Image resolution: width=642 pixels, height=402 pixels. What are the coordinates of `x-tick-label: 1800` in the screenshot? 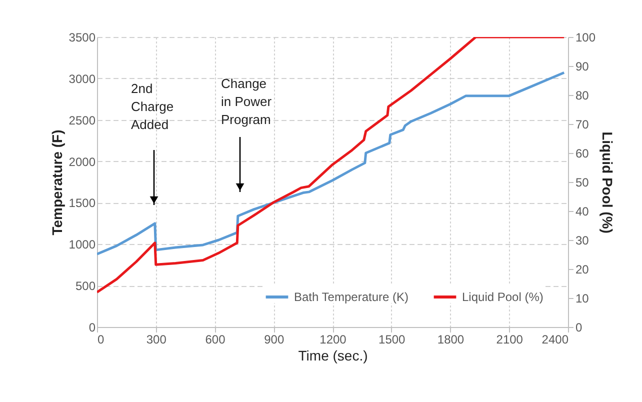 It's located at (450, 339).